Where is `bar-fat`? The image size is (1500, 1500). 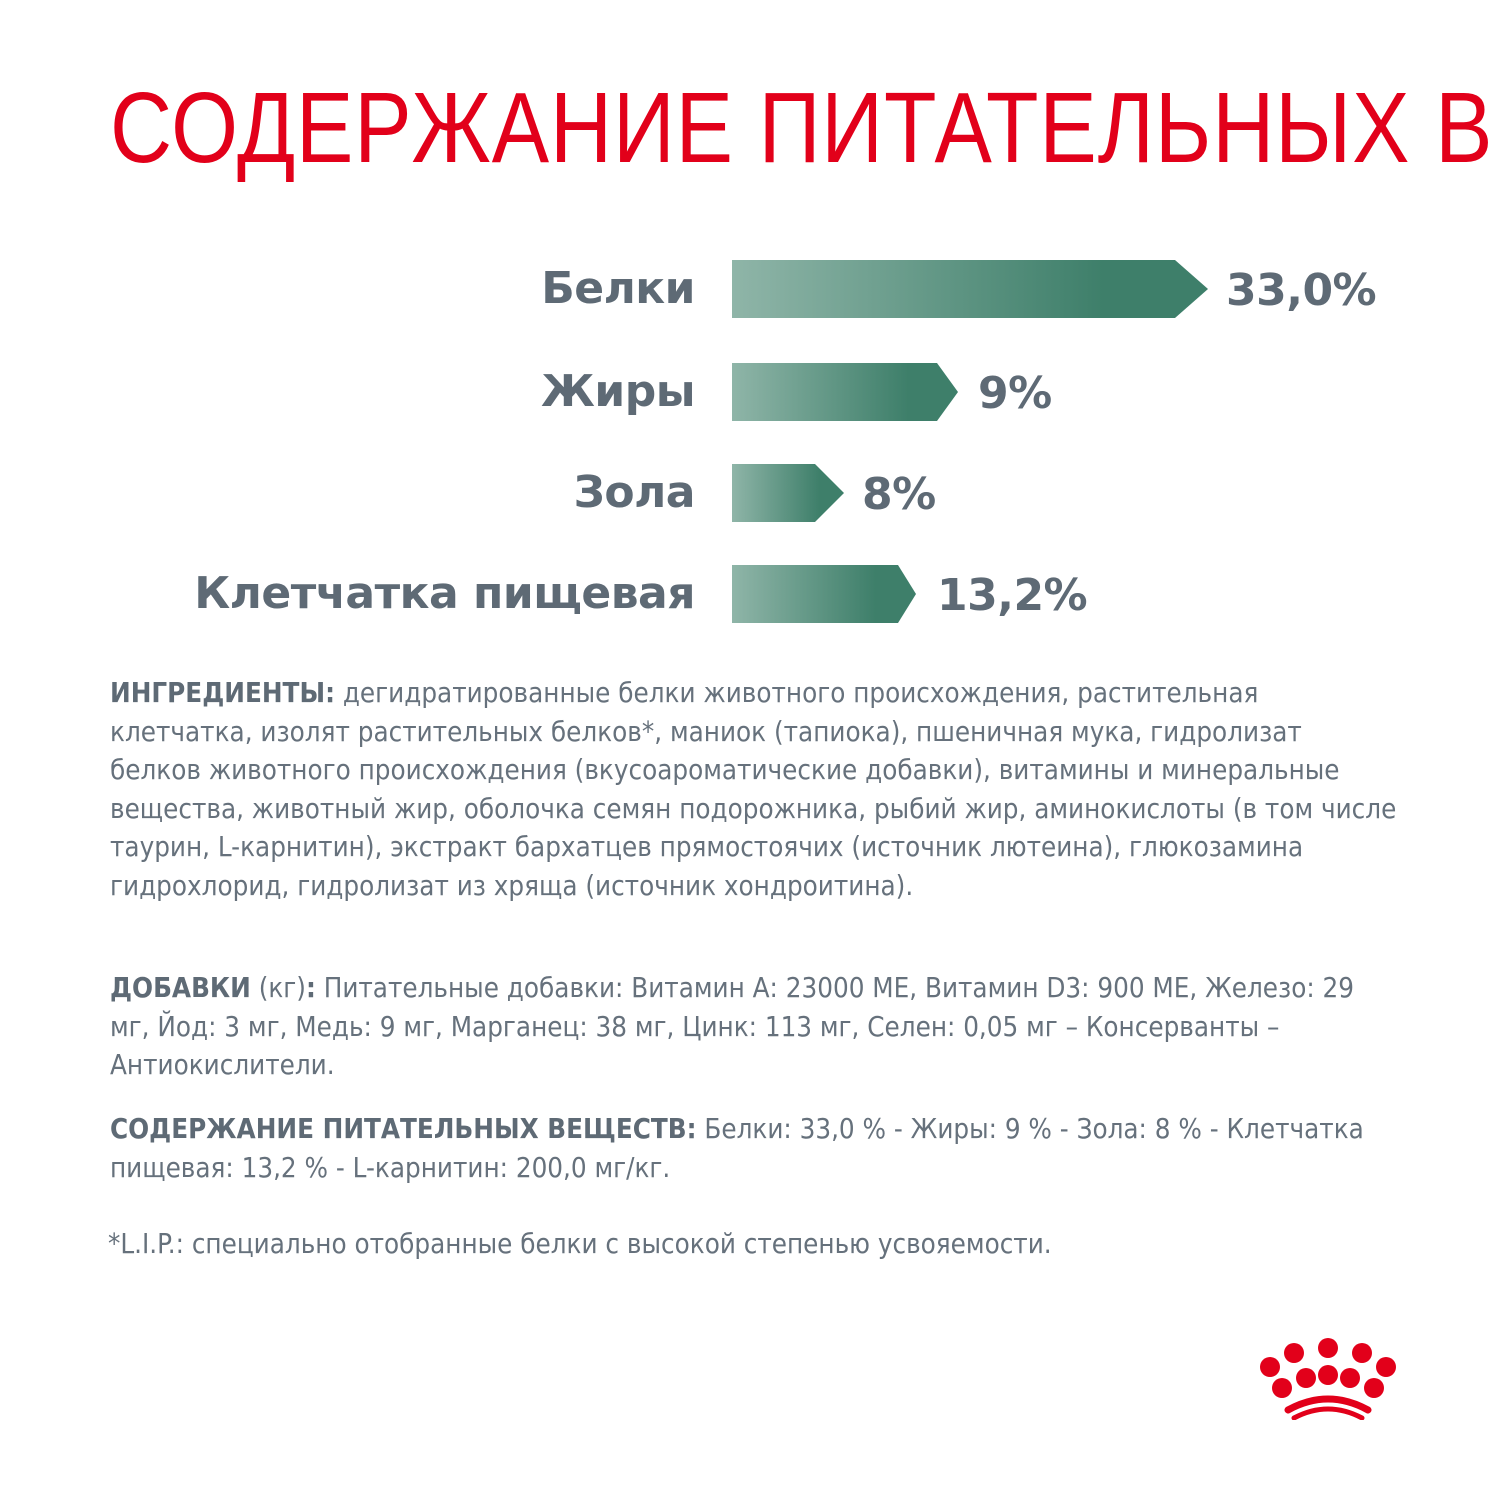 bar-fat is located at coordinates (845, 392).